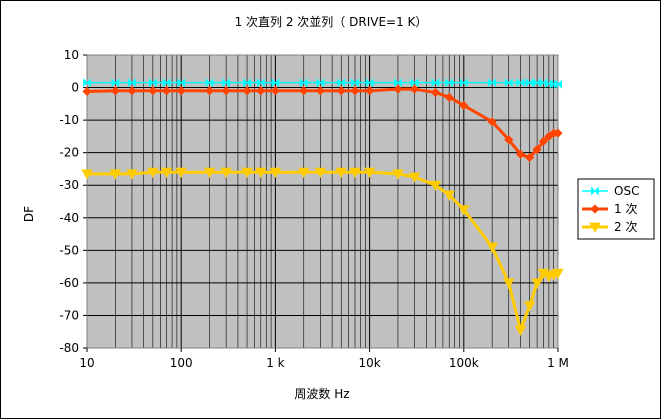 The width and height of the screenshot is (661, 419). What do you see at coordinates (181, 363) in the screenshot?
I see `x-tick-label: 100` at bounding box center [181, 363].